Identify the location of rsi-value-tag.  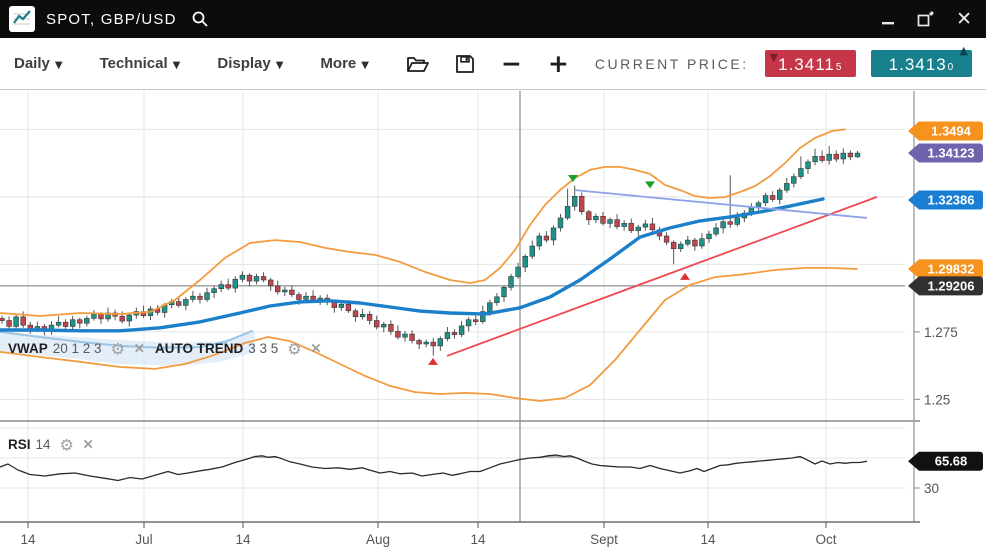
(945, 461).